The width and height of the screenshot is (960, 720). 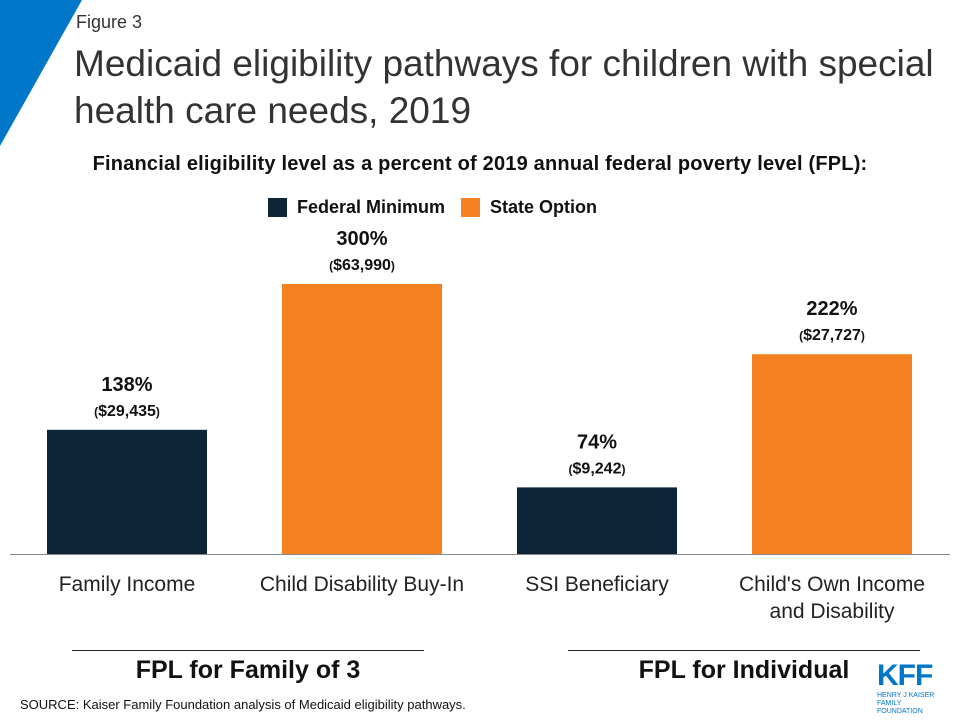 I want to click on group-label-family: FPL for Family of 3, so click(x=248, y=670).